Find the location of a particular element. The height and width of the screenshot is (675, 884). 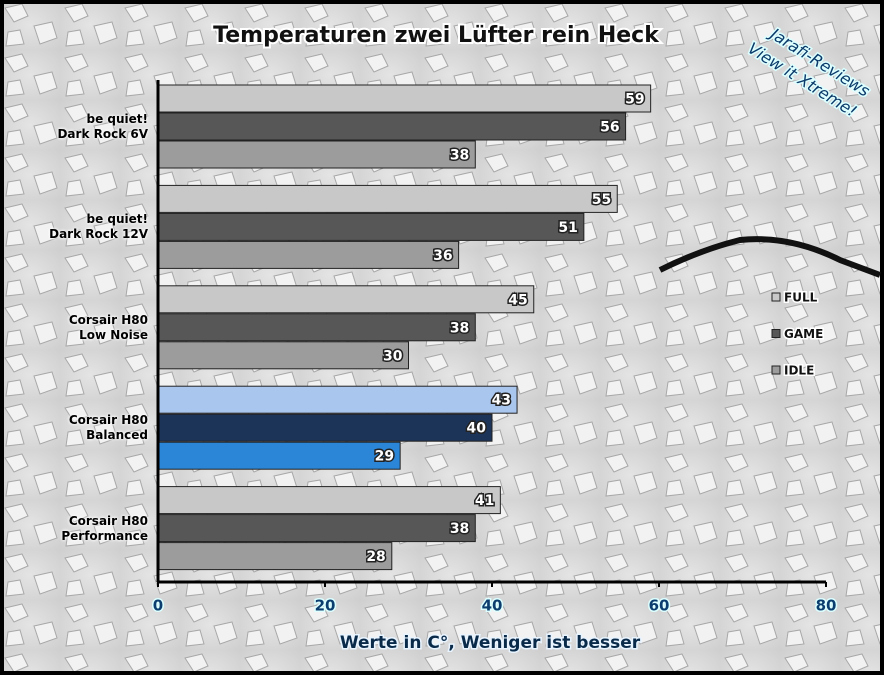

value-label: 30 is located at coordinates (393, 356).